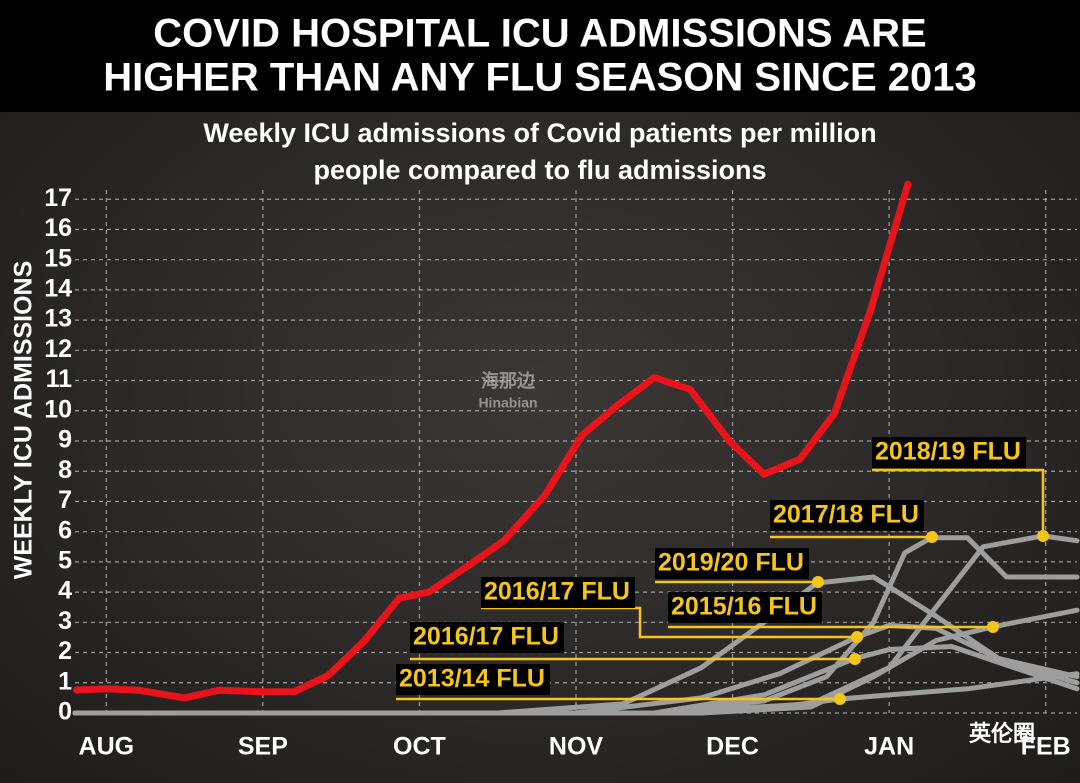  I want to click on series-label: 2017/18 FLU, so click(846, 515).